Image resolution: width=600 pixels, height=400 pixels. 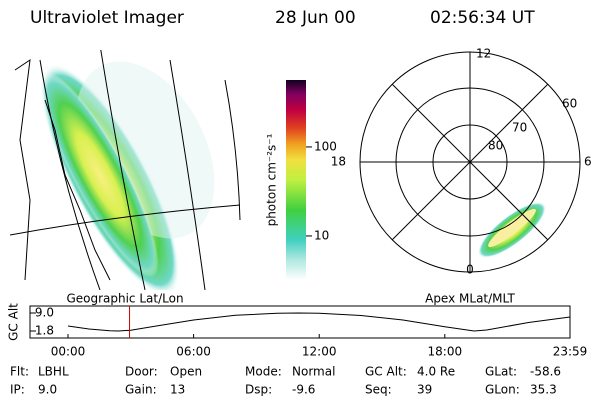 What do you see at coordinates (545, 372) in the screenshot?
I see `field-value: -58.6` at bounding box center [545, 372].